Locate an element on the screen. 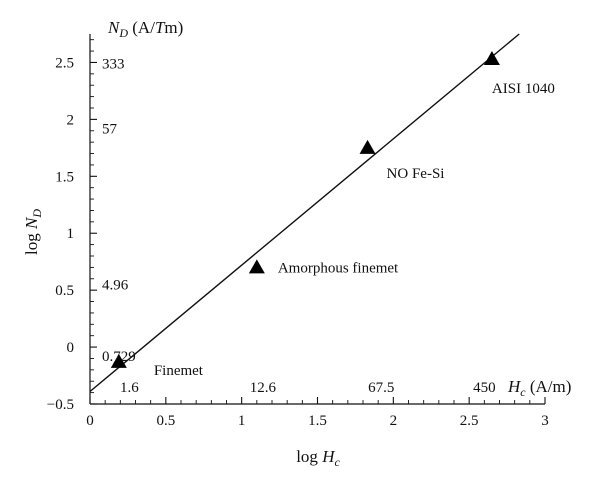  secondary-x-title: Hc (A/m) is located at coordinates (539, 388).